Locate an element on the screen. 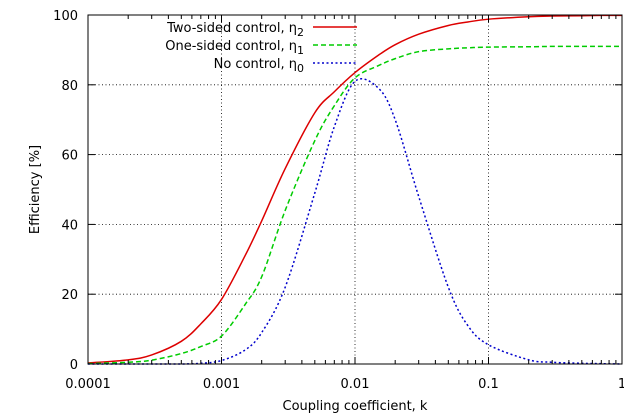 The width and height of the screenshot is (624, 417). legend-label-eta0: No control, η0 is located at coordinates (259, 66).